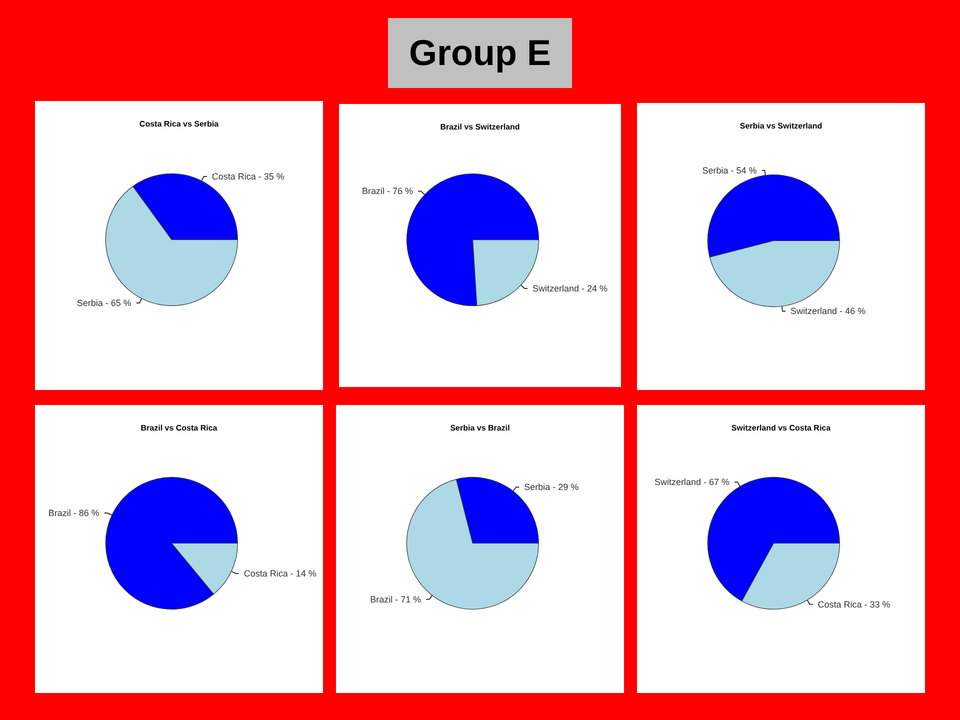 The height and width of the screenshot is (720, 960). Describe the element at coordinates (692, 482) in the screenshot. I see `slice-label: Switzerland - 67 %` at that location.